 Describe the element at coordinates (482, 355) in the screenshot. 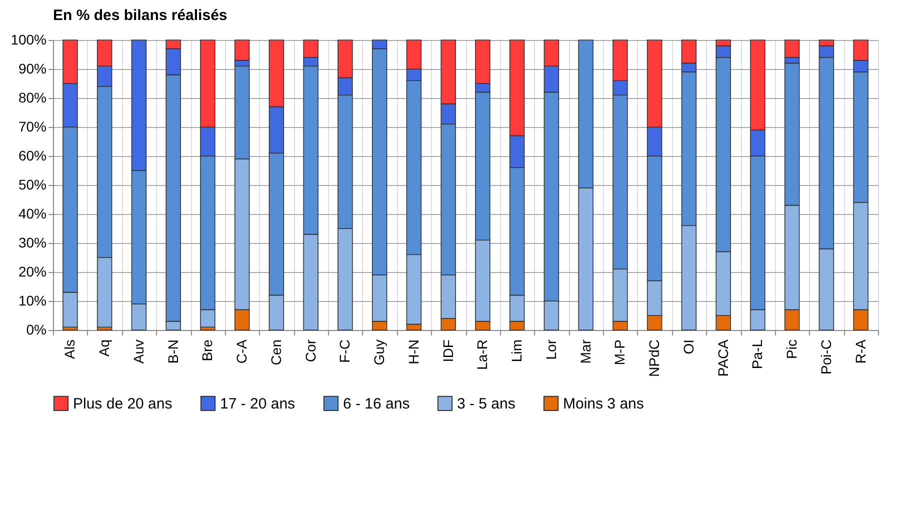

I see `x-tick-label: La-R` at that location.